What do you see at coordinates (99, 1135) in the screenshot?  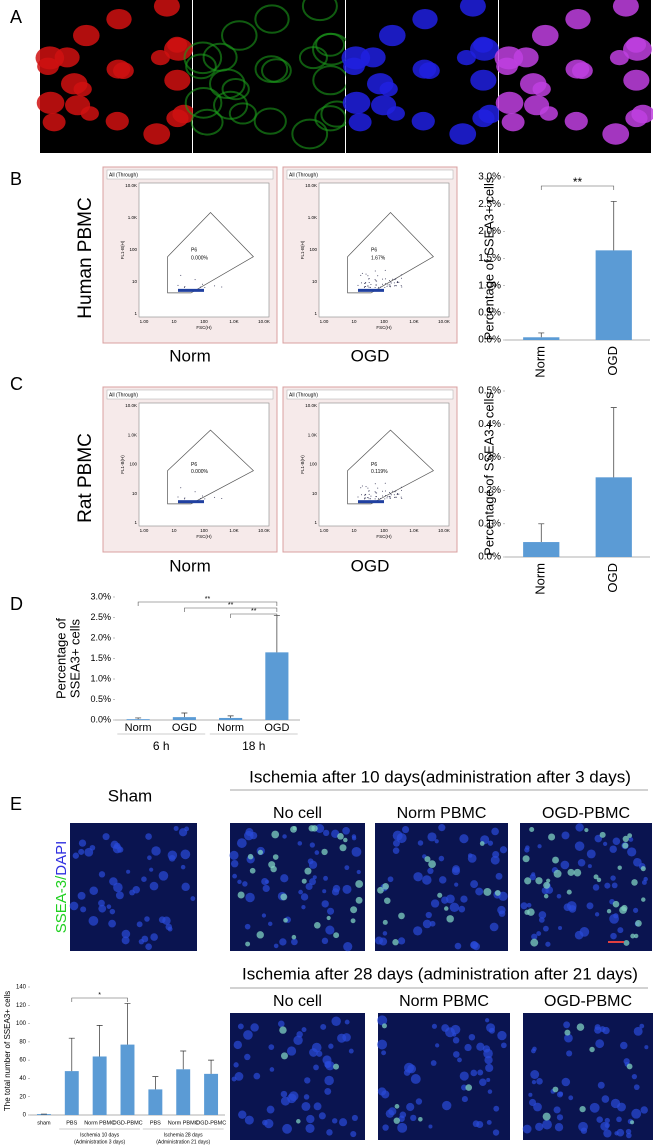 I see `group-label: Ischemia 10 days` at bounding box center [99, 1135].